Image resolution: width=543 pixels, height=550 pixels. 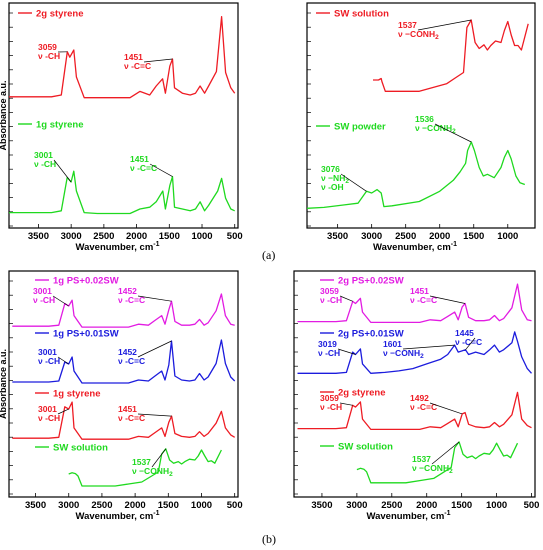 What do you see at coordinates (416, 175) in the screenshot?
I see `series-line-sw-powder` at bounding box center [416, 175].